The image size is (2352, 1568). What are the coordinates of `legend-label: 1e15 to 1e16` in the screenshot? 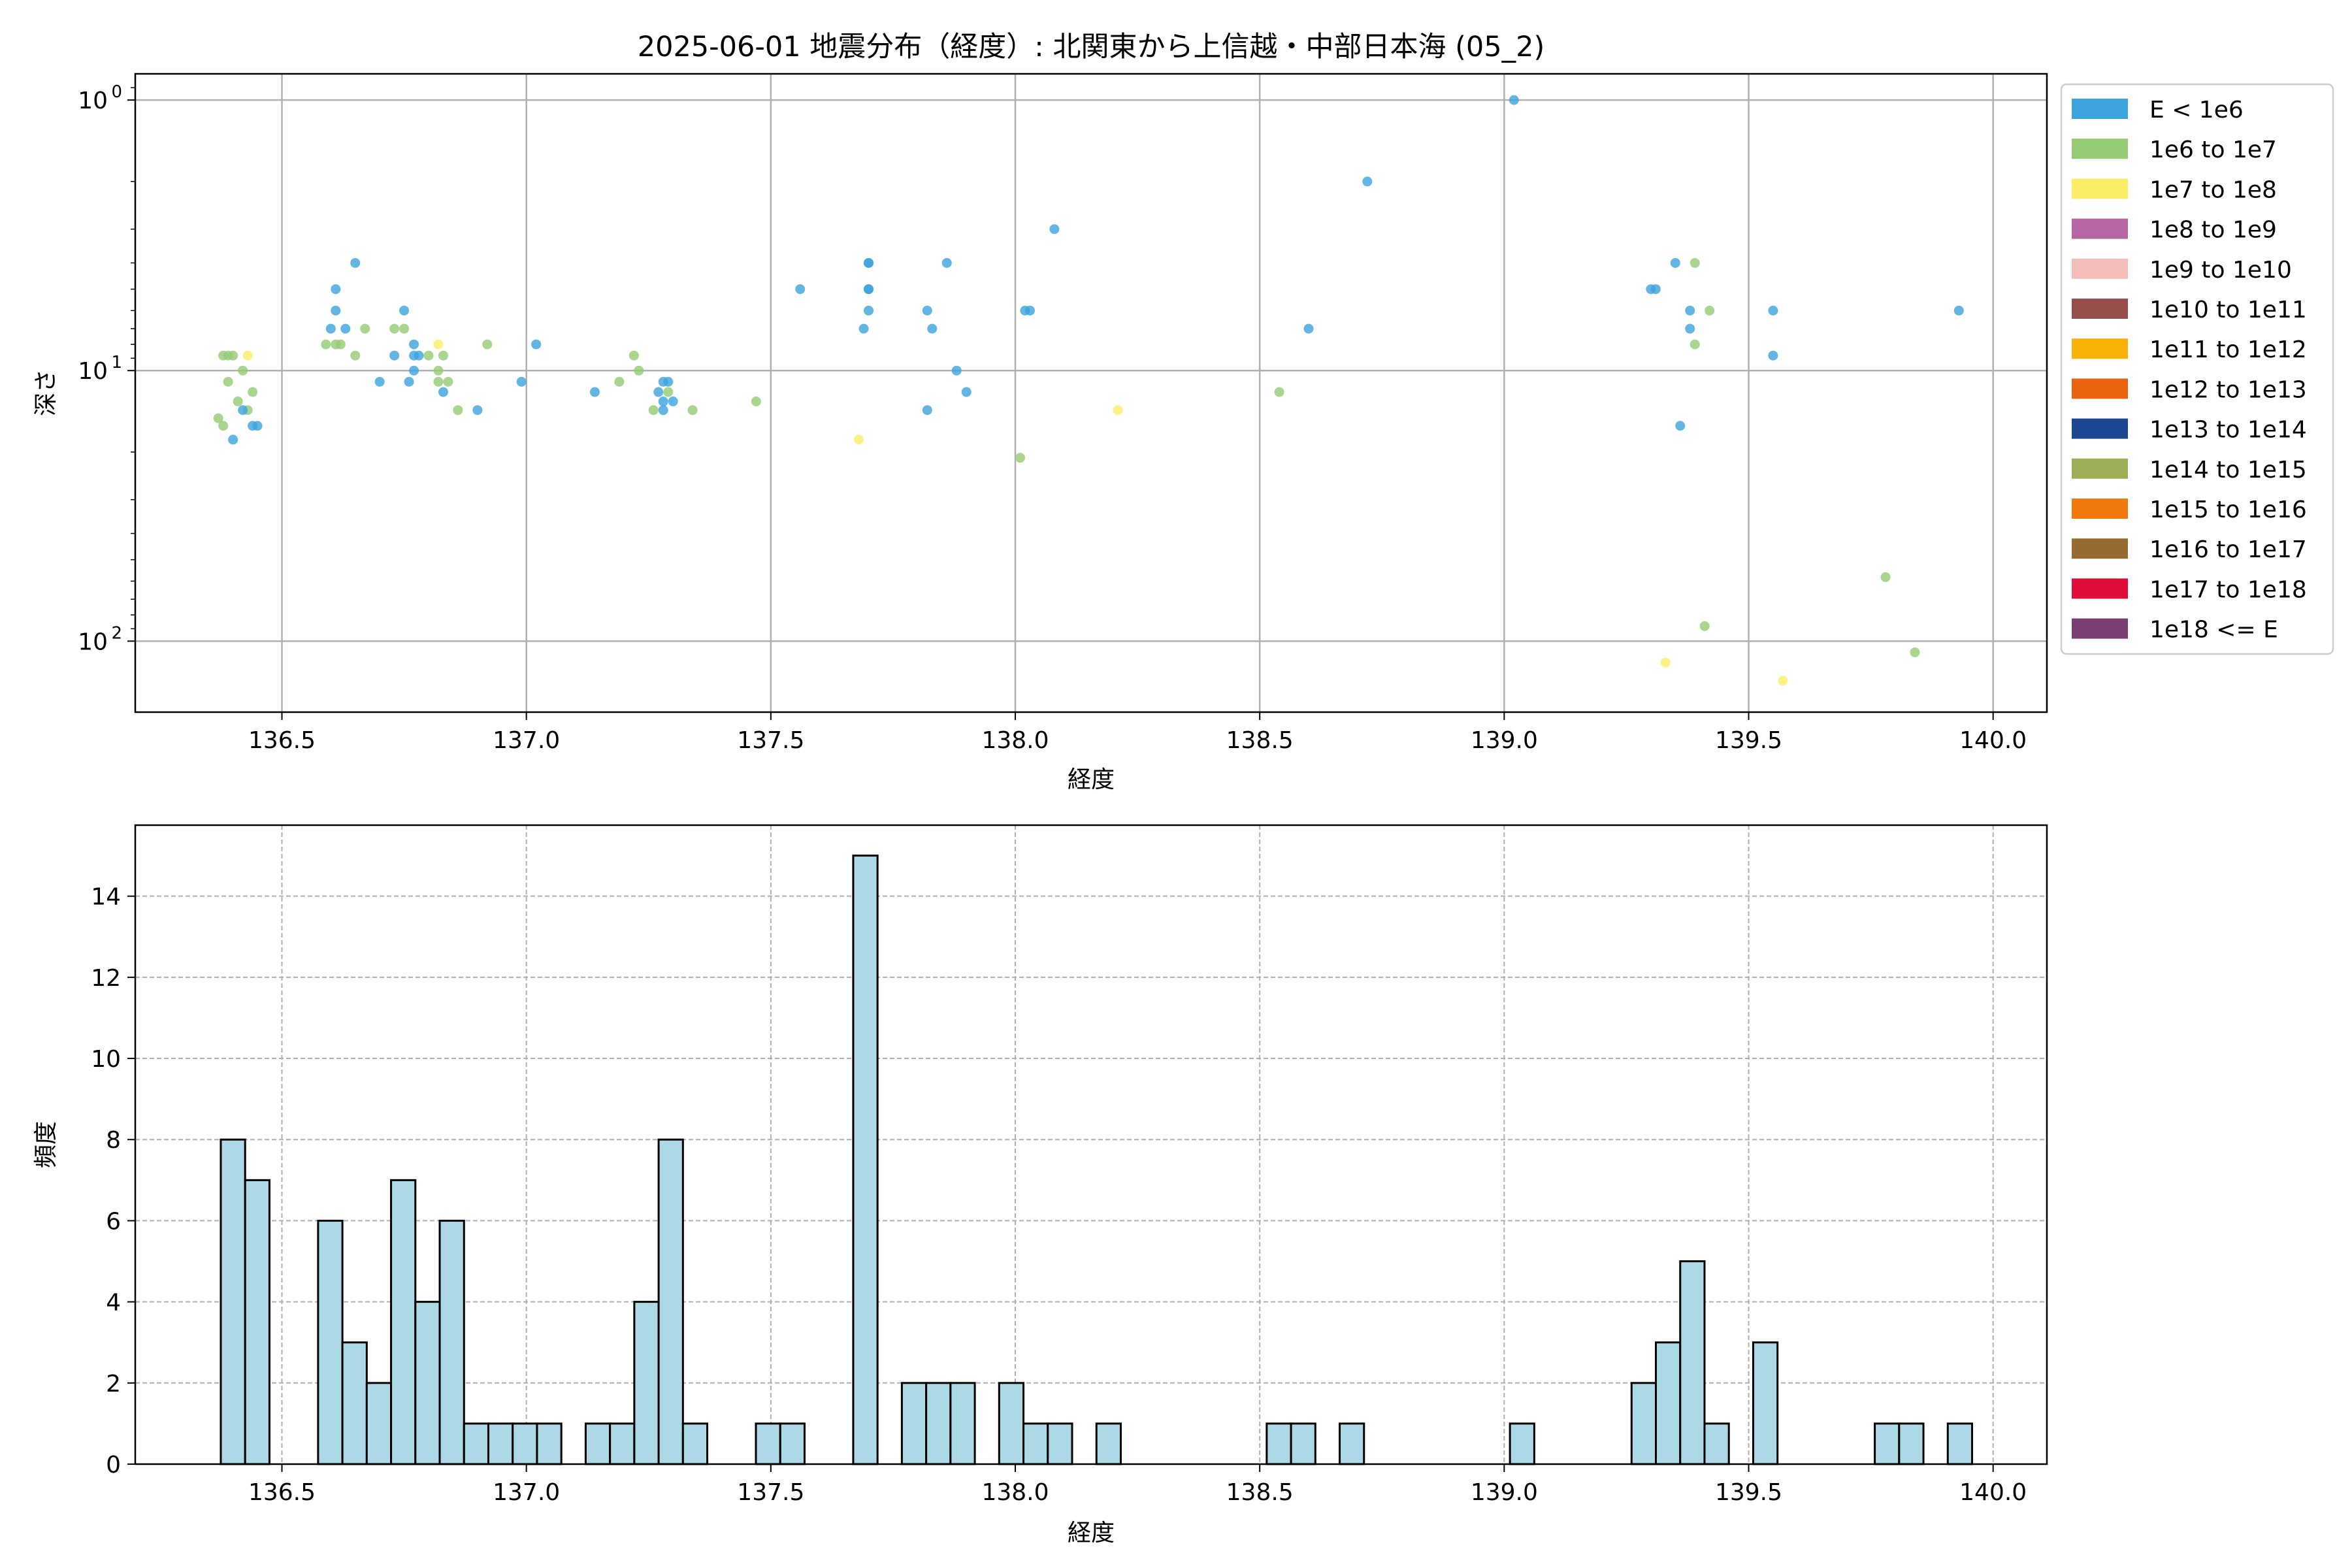 It's located at (2228, 510).